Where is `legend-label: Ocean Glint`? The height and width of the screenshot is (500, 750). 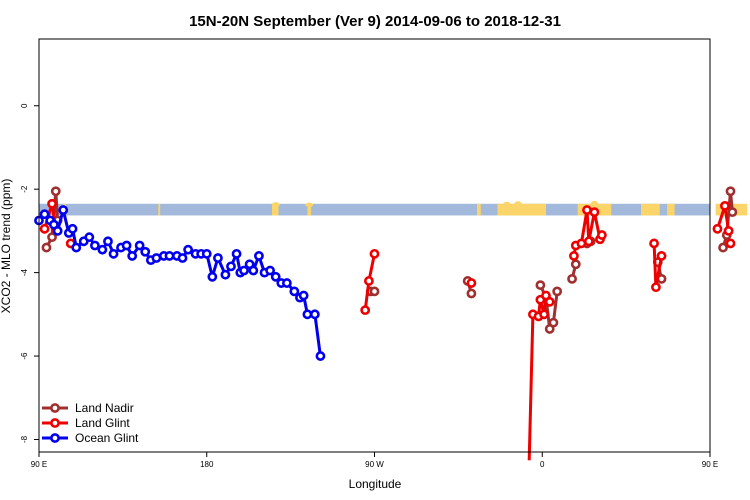
legend-label: Ocean Glint is located at coordinates (107, 438).